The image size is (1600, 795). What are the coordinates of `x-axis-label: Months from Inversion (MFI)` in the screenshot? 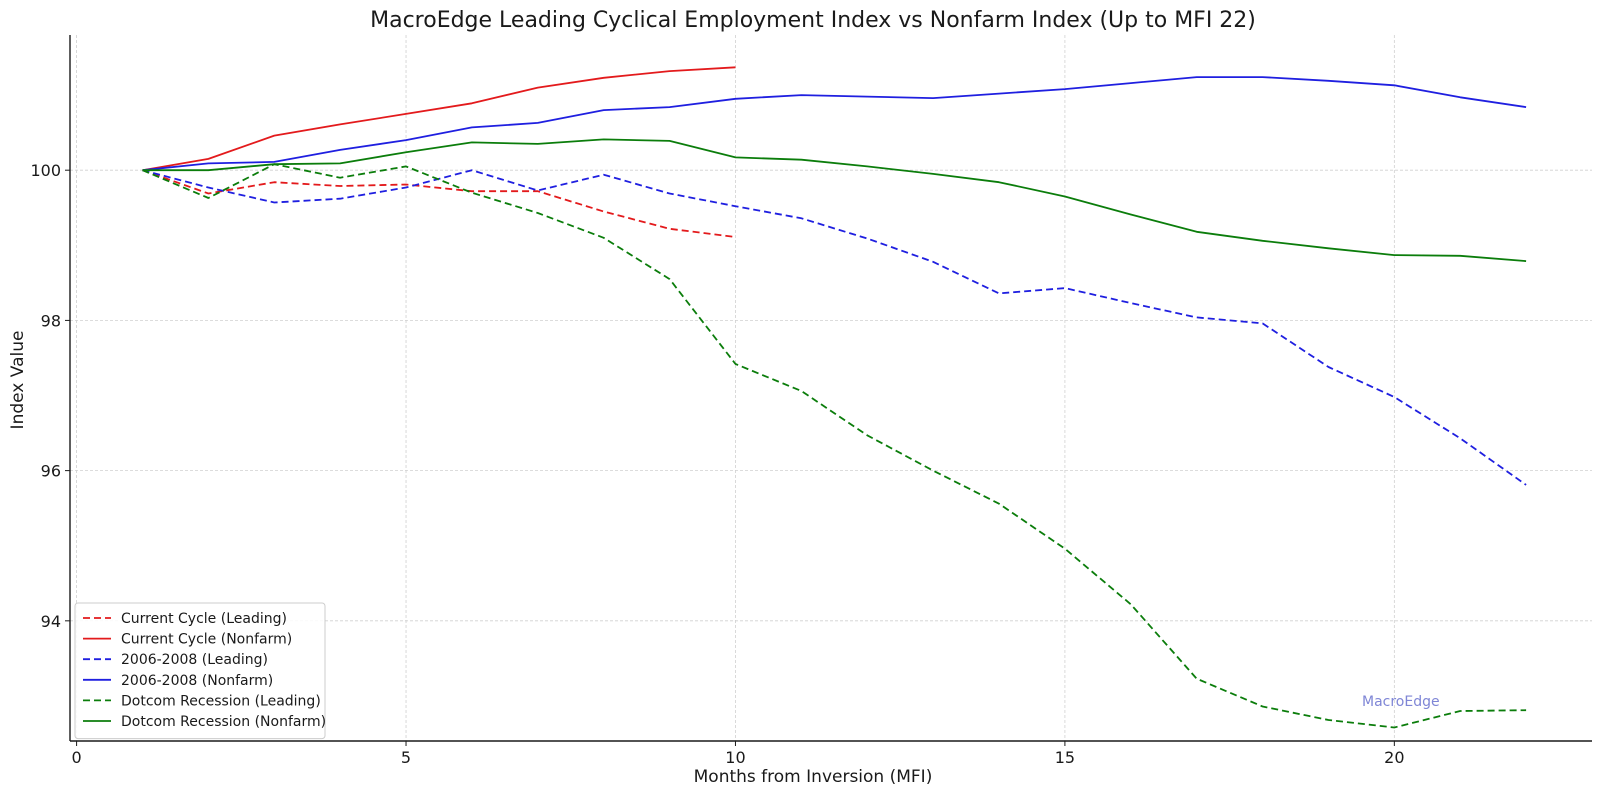 It's located at (813, 777).